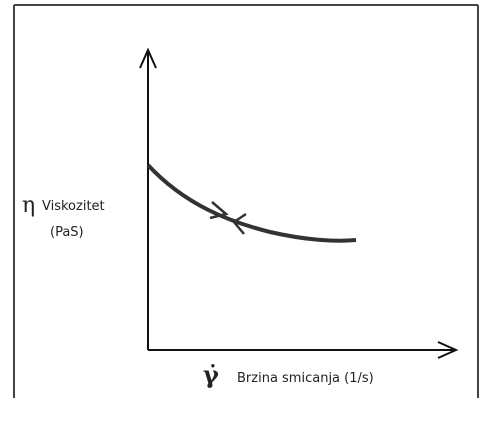 The image size is (483, 421). Describe the element at coordinates (305, 378) in the screenshot. I see `x-axis-label: Brzina smicanja (1/s)` at that location.